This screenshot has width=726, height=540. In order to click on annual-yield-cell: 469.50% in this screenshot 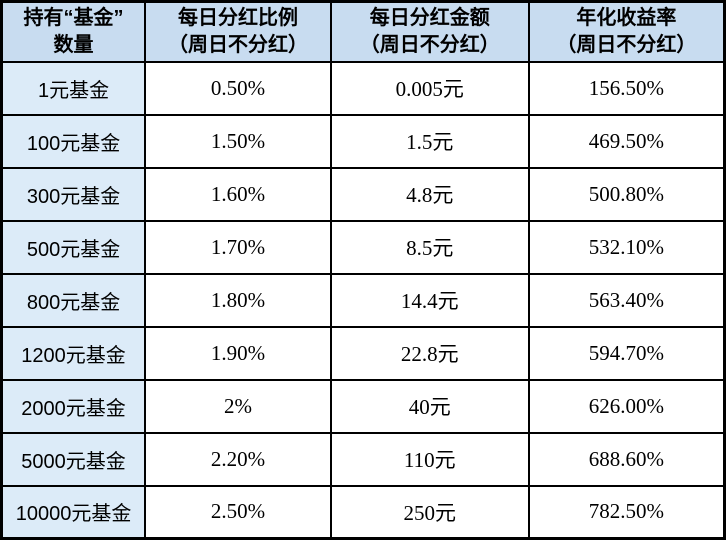, I will do `click(626, 141)`.